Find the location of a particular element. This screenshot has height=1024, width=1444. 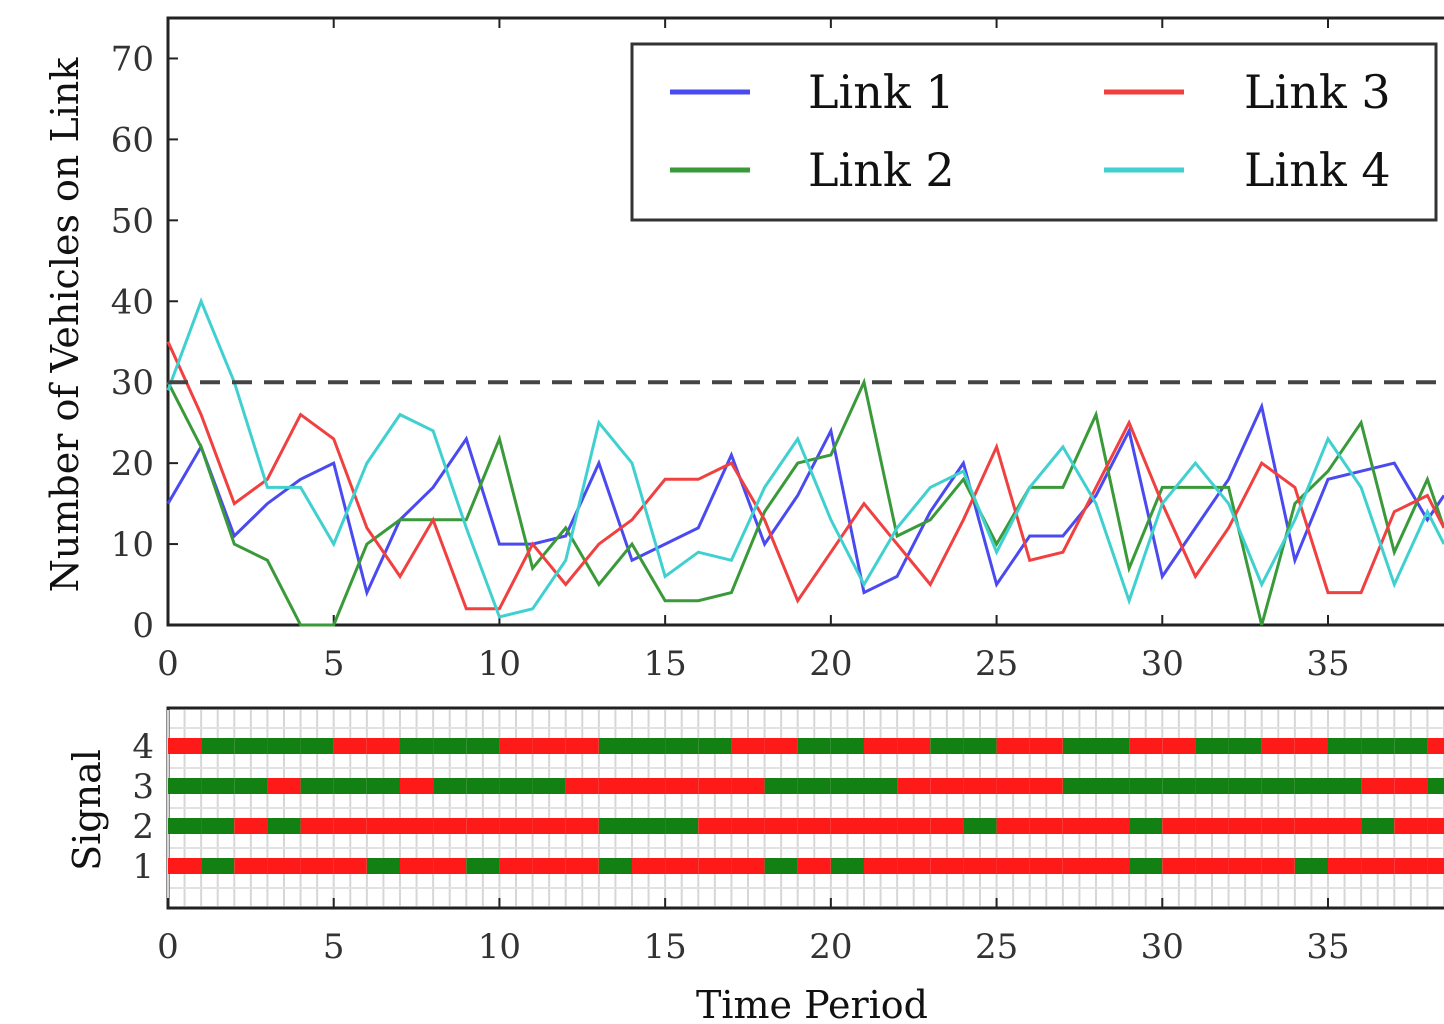

x-tick-label: 35 is located at coordinates (1327, 664).